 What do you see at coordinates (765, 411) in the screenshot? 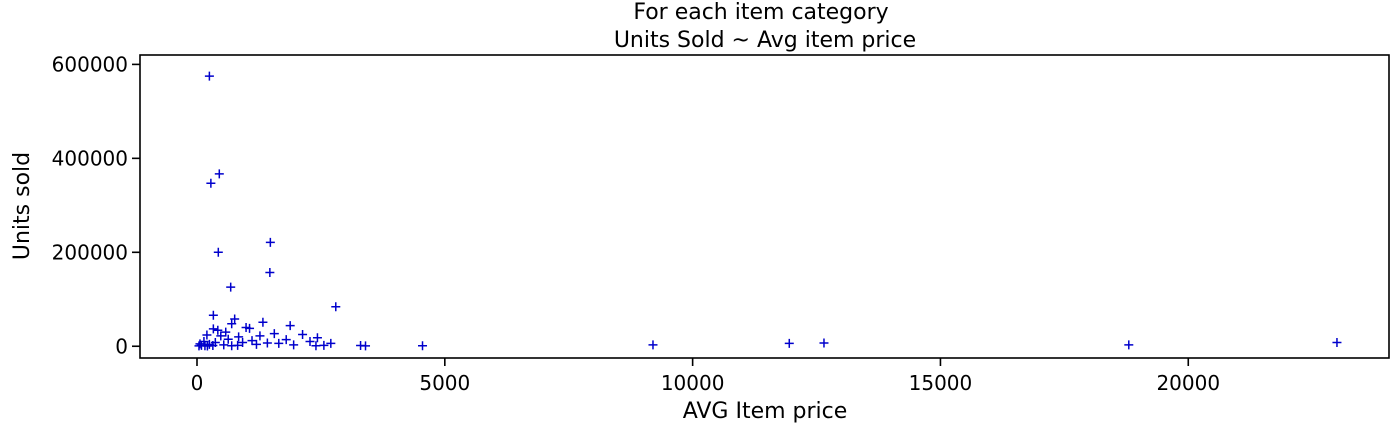
I see `x-axis-label: AVG Item price` at bounding box center [765, 411].